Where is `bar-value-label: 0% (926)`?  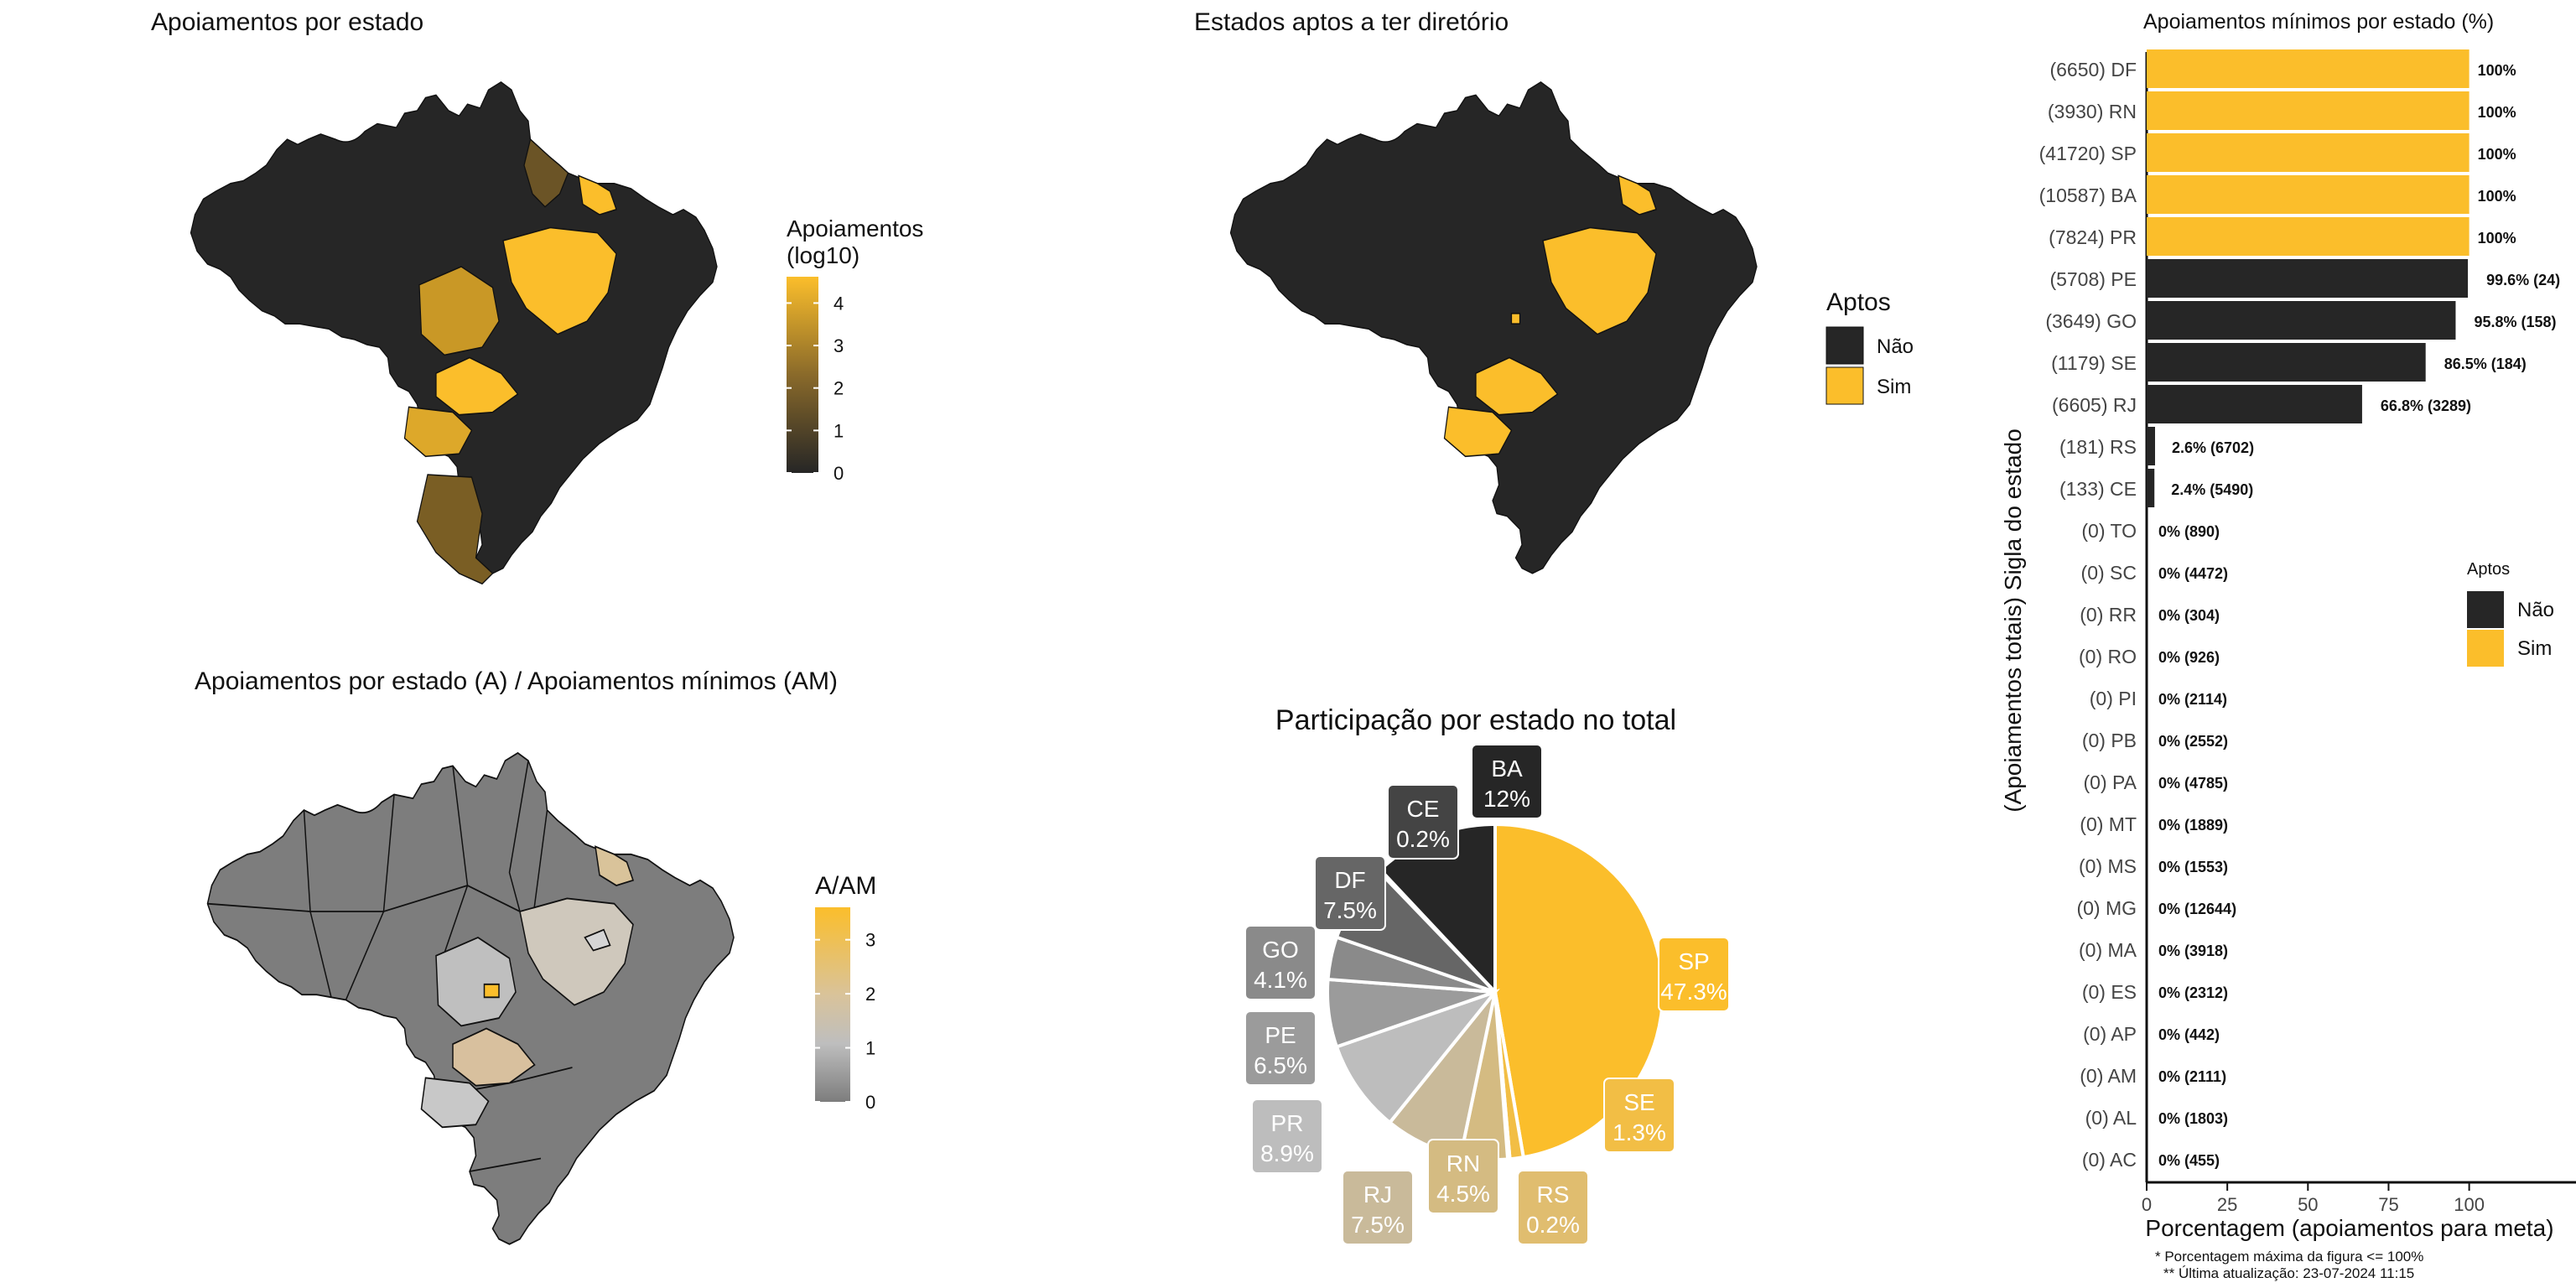 bar-value-label: 0% (926) is located at coordinates (2189, 657).